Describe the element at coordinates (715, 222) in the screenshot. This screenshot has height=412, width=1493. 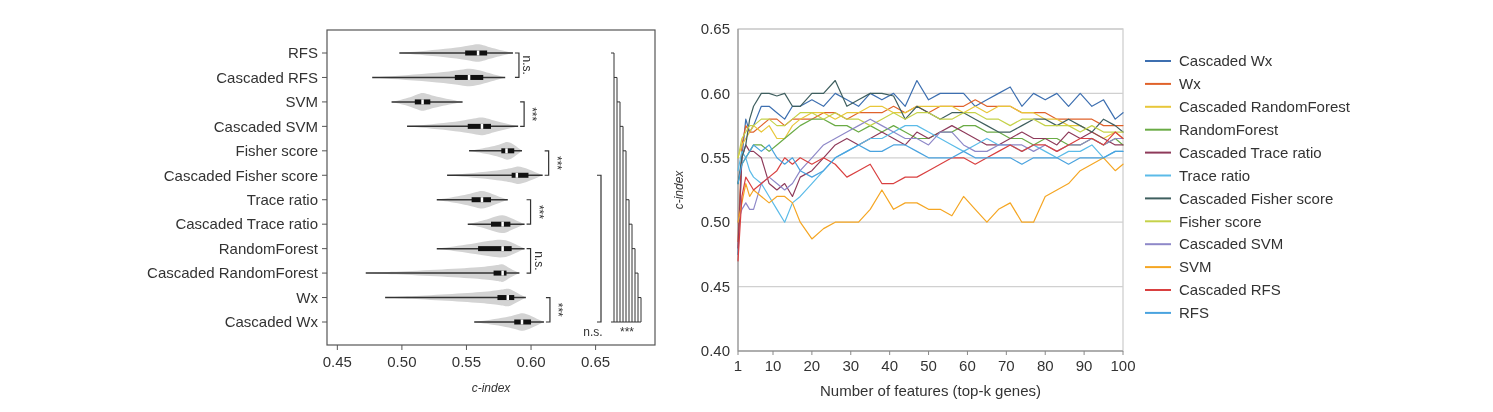
I see `y-tick-label: 0.50` at that location.